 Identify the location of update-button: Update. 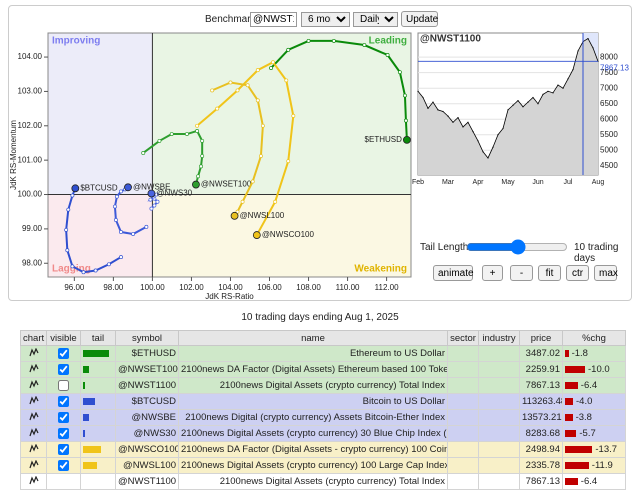
(419, 19).